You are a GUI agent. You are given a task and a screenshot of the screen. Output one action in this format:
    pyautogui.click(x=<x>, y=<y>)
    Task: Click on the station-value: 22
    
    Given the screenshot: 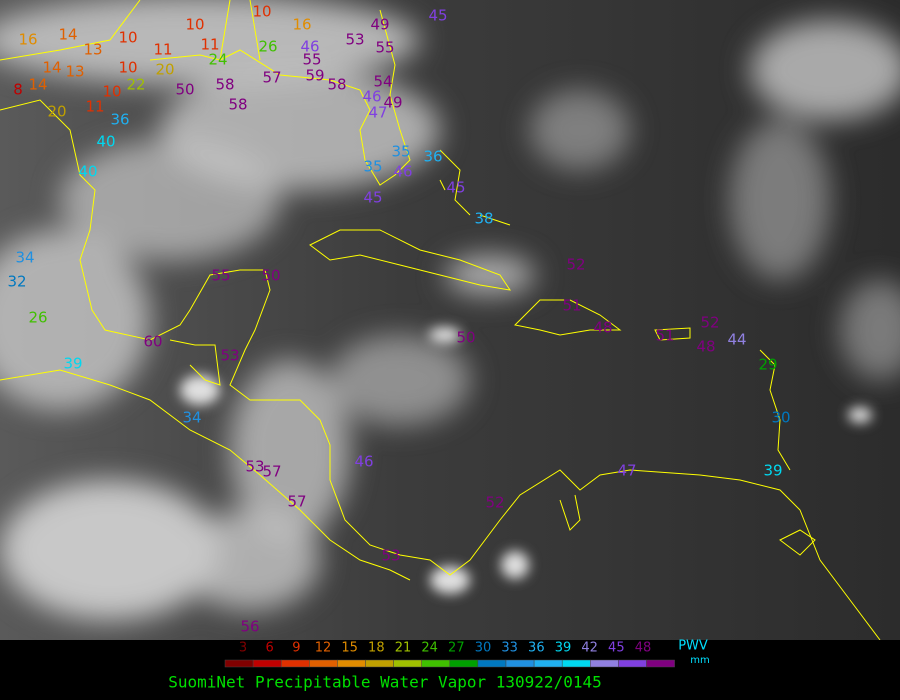 What is the action you would take?
    pyautogui.click(x=135, y=85)
    